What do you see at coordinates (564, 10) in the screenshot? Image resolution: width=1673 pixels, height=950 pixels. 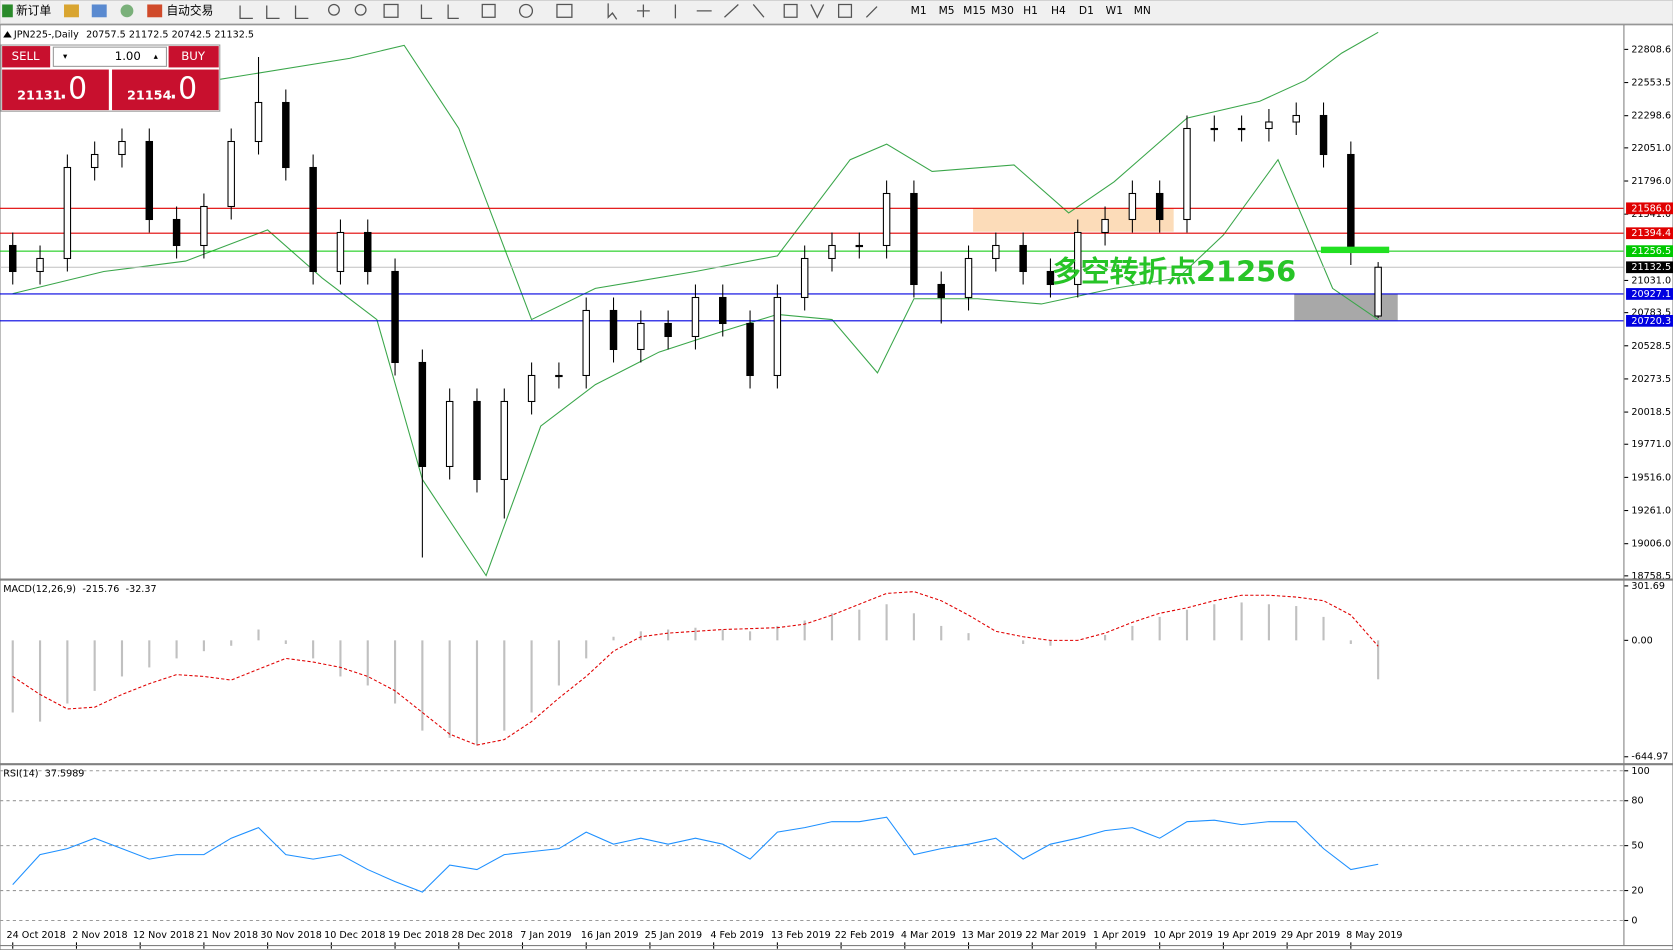 I see `template-icon` at bounding box center [564, 10].